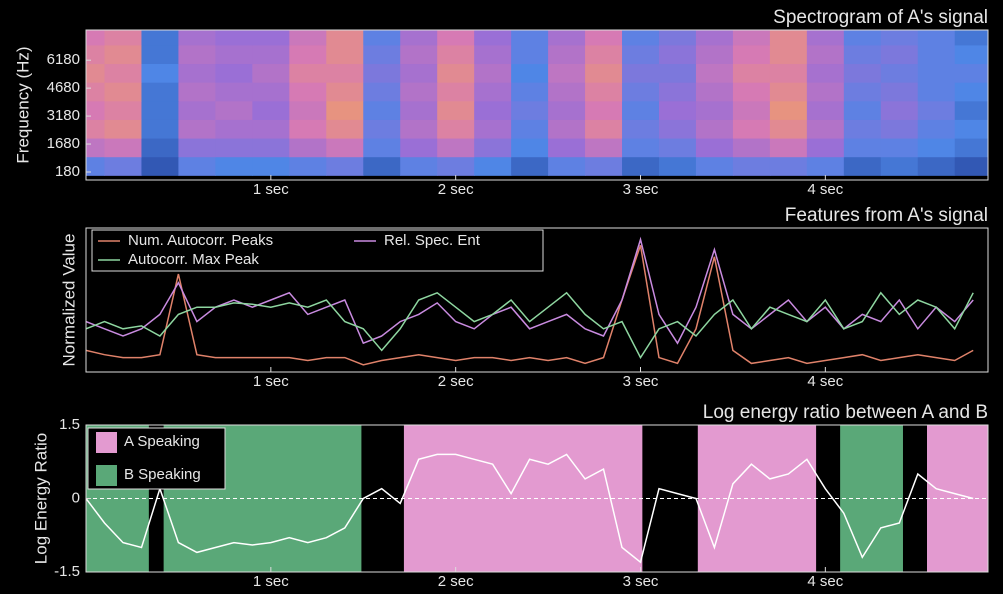  What do you see at coordinates (880, 17) in the screenshot?
I see `chart-title: Spectrogram of A's signal` at bounding box center [880, 17].